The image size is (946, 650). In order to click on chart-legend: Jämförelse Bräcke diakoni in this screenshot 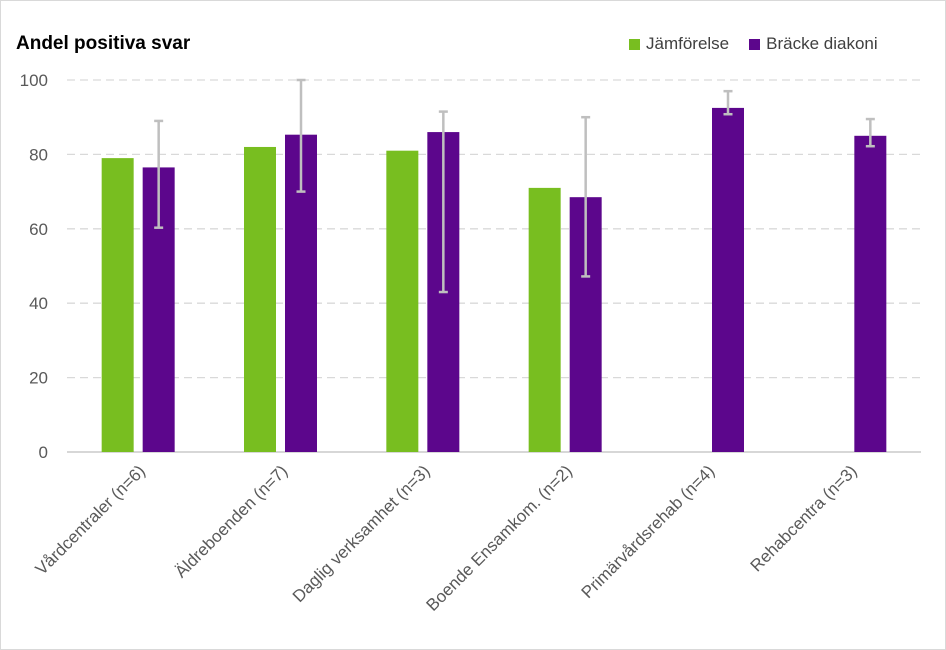, I will do `click(763, 44)`.